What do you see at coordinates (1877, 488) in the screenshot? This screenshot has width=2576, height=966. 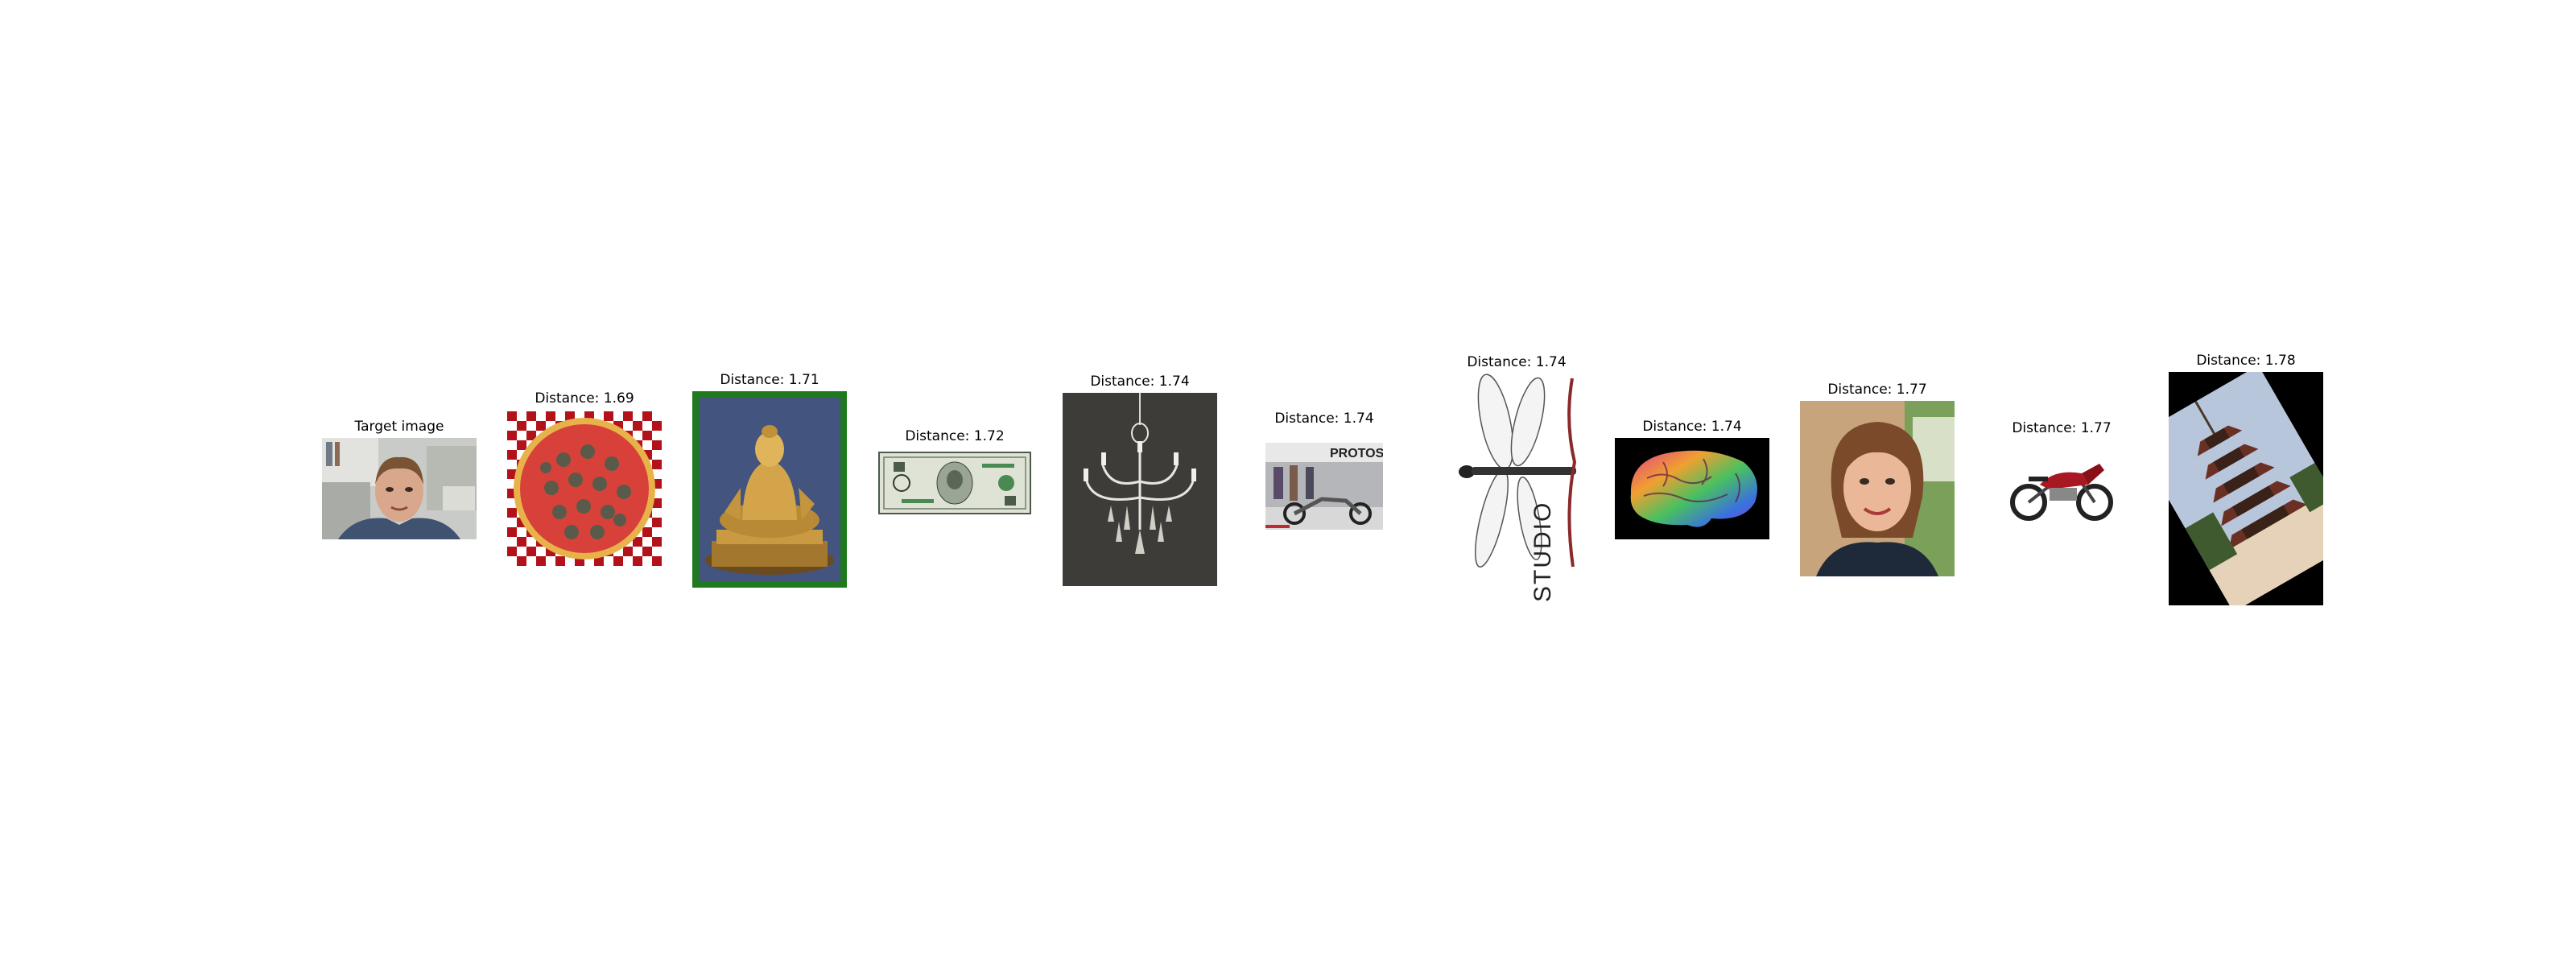 I see `woman-portrait-image` at bounding box center [1877, 488].